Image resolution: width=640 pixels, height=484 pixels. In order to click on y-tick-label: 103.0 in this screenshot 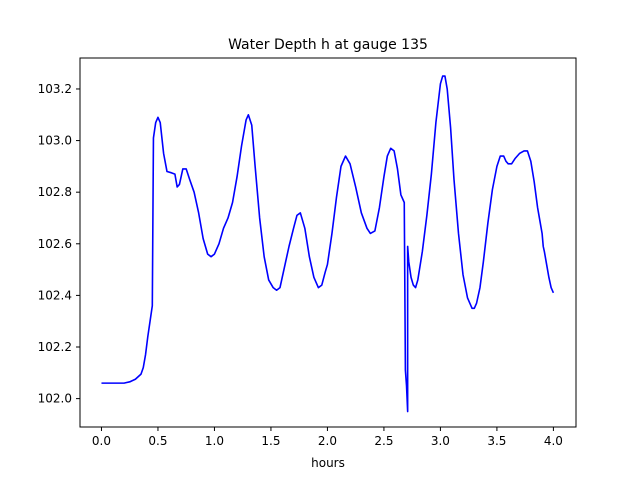, I will do `click(55, 141)`.